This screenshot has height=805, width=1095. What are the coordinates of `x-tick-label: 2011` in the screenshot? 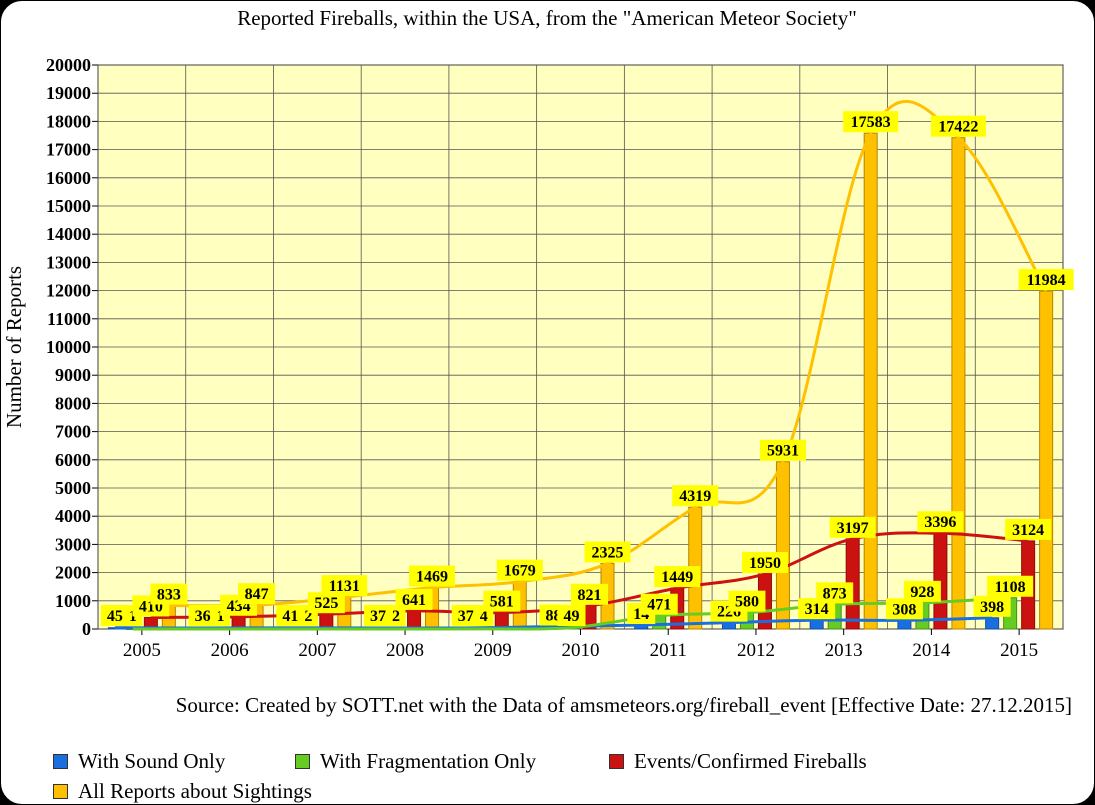 It's located at (668, 650).